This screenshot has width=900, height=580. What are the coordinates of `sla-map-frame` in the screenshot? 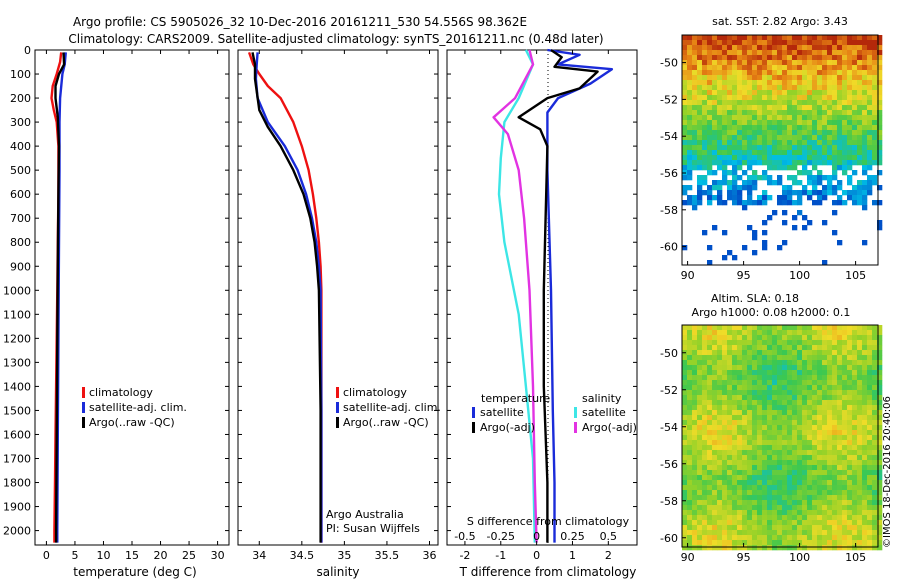 It's located at (780, 436).